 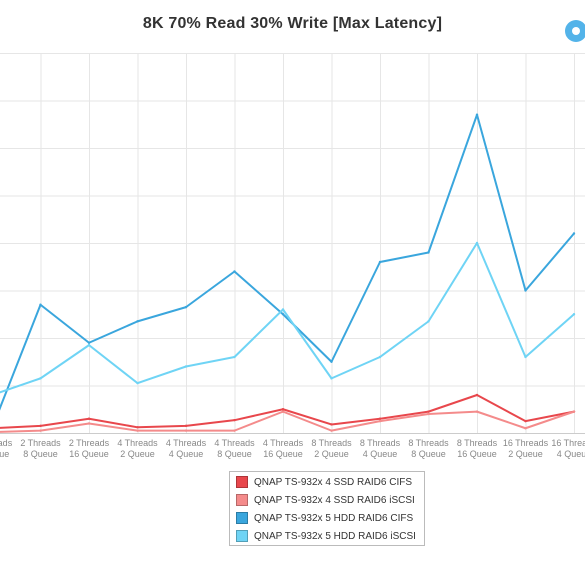 What do you see at coordinates (335, 536) in the screenshot?
I see `legend-label: QNAP TS-932x 5 HDD RAID6 iSCSI` at bounding box center [335, 536].